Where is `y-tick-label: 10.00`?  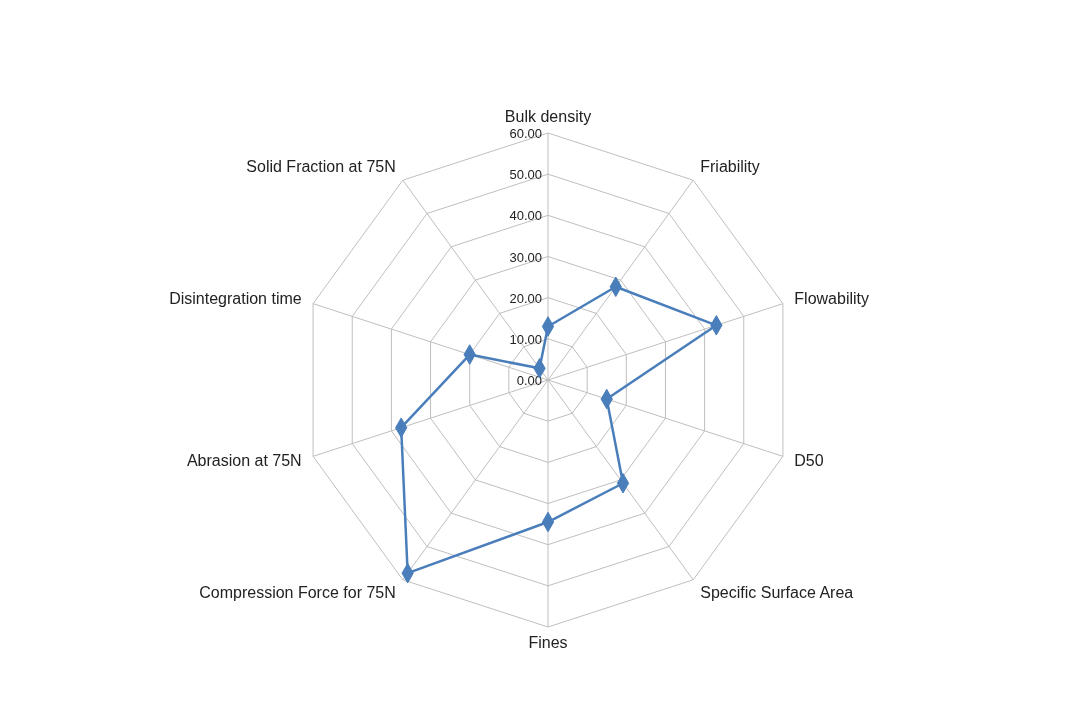
y-tick-label: 10.00 is located at coordinates (525, 339).